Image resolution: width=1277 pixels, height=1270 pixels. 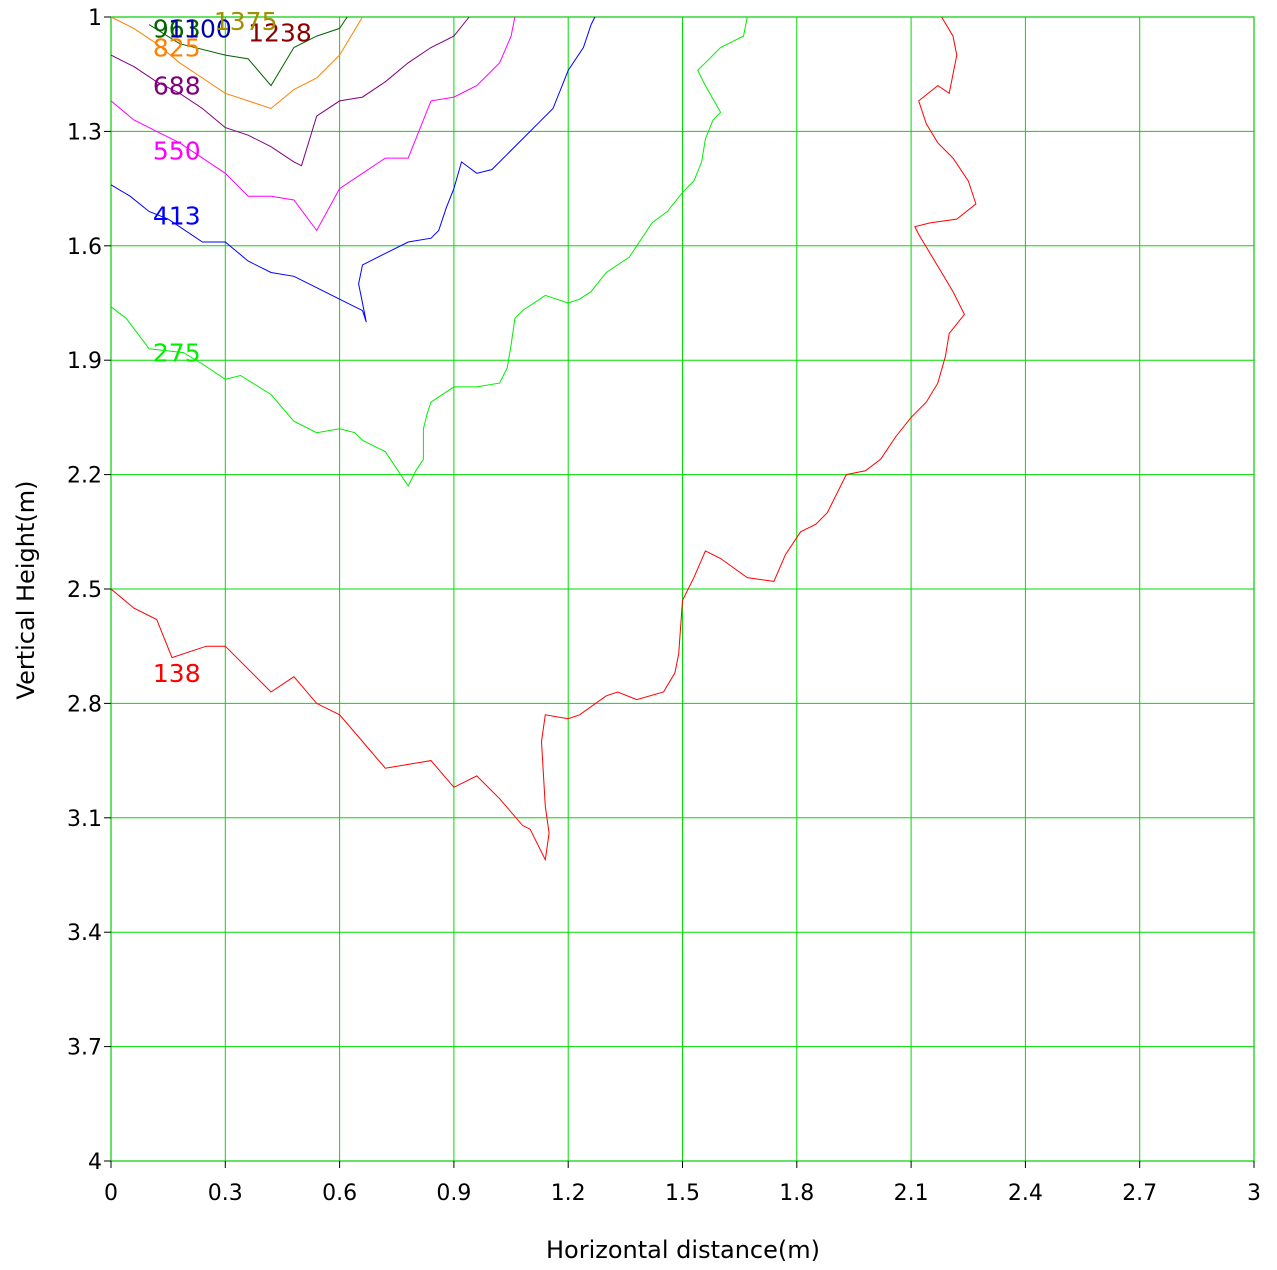 What do you see at coordinates (911, 1193) in the screenshot?
I see `x-tick-label: 2.1` at bounding box center [911, 1193].